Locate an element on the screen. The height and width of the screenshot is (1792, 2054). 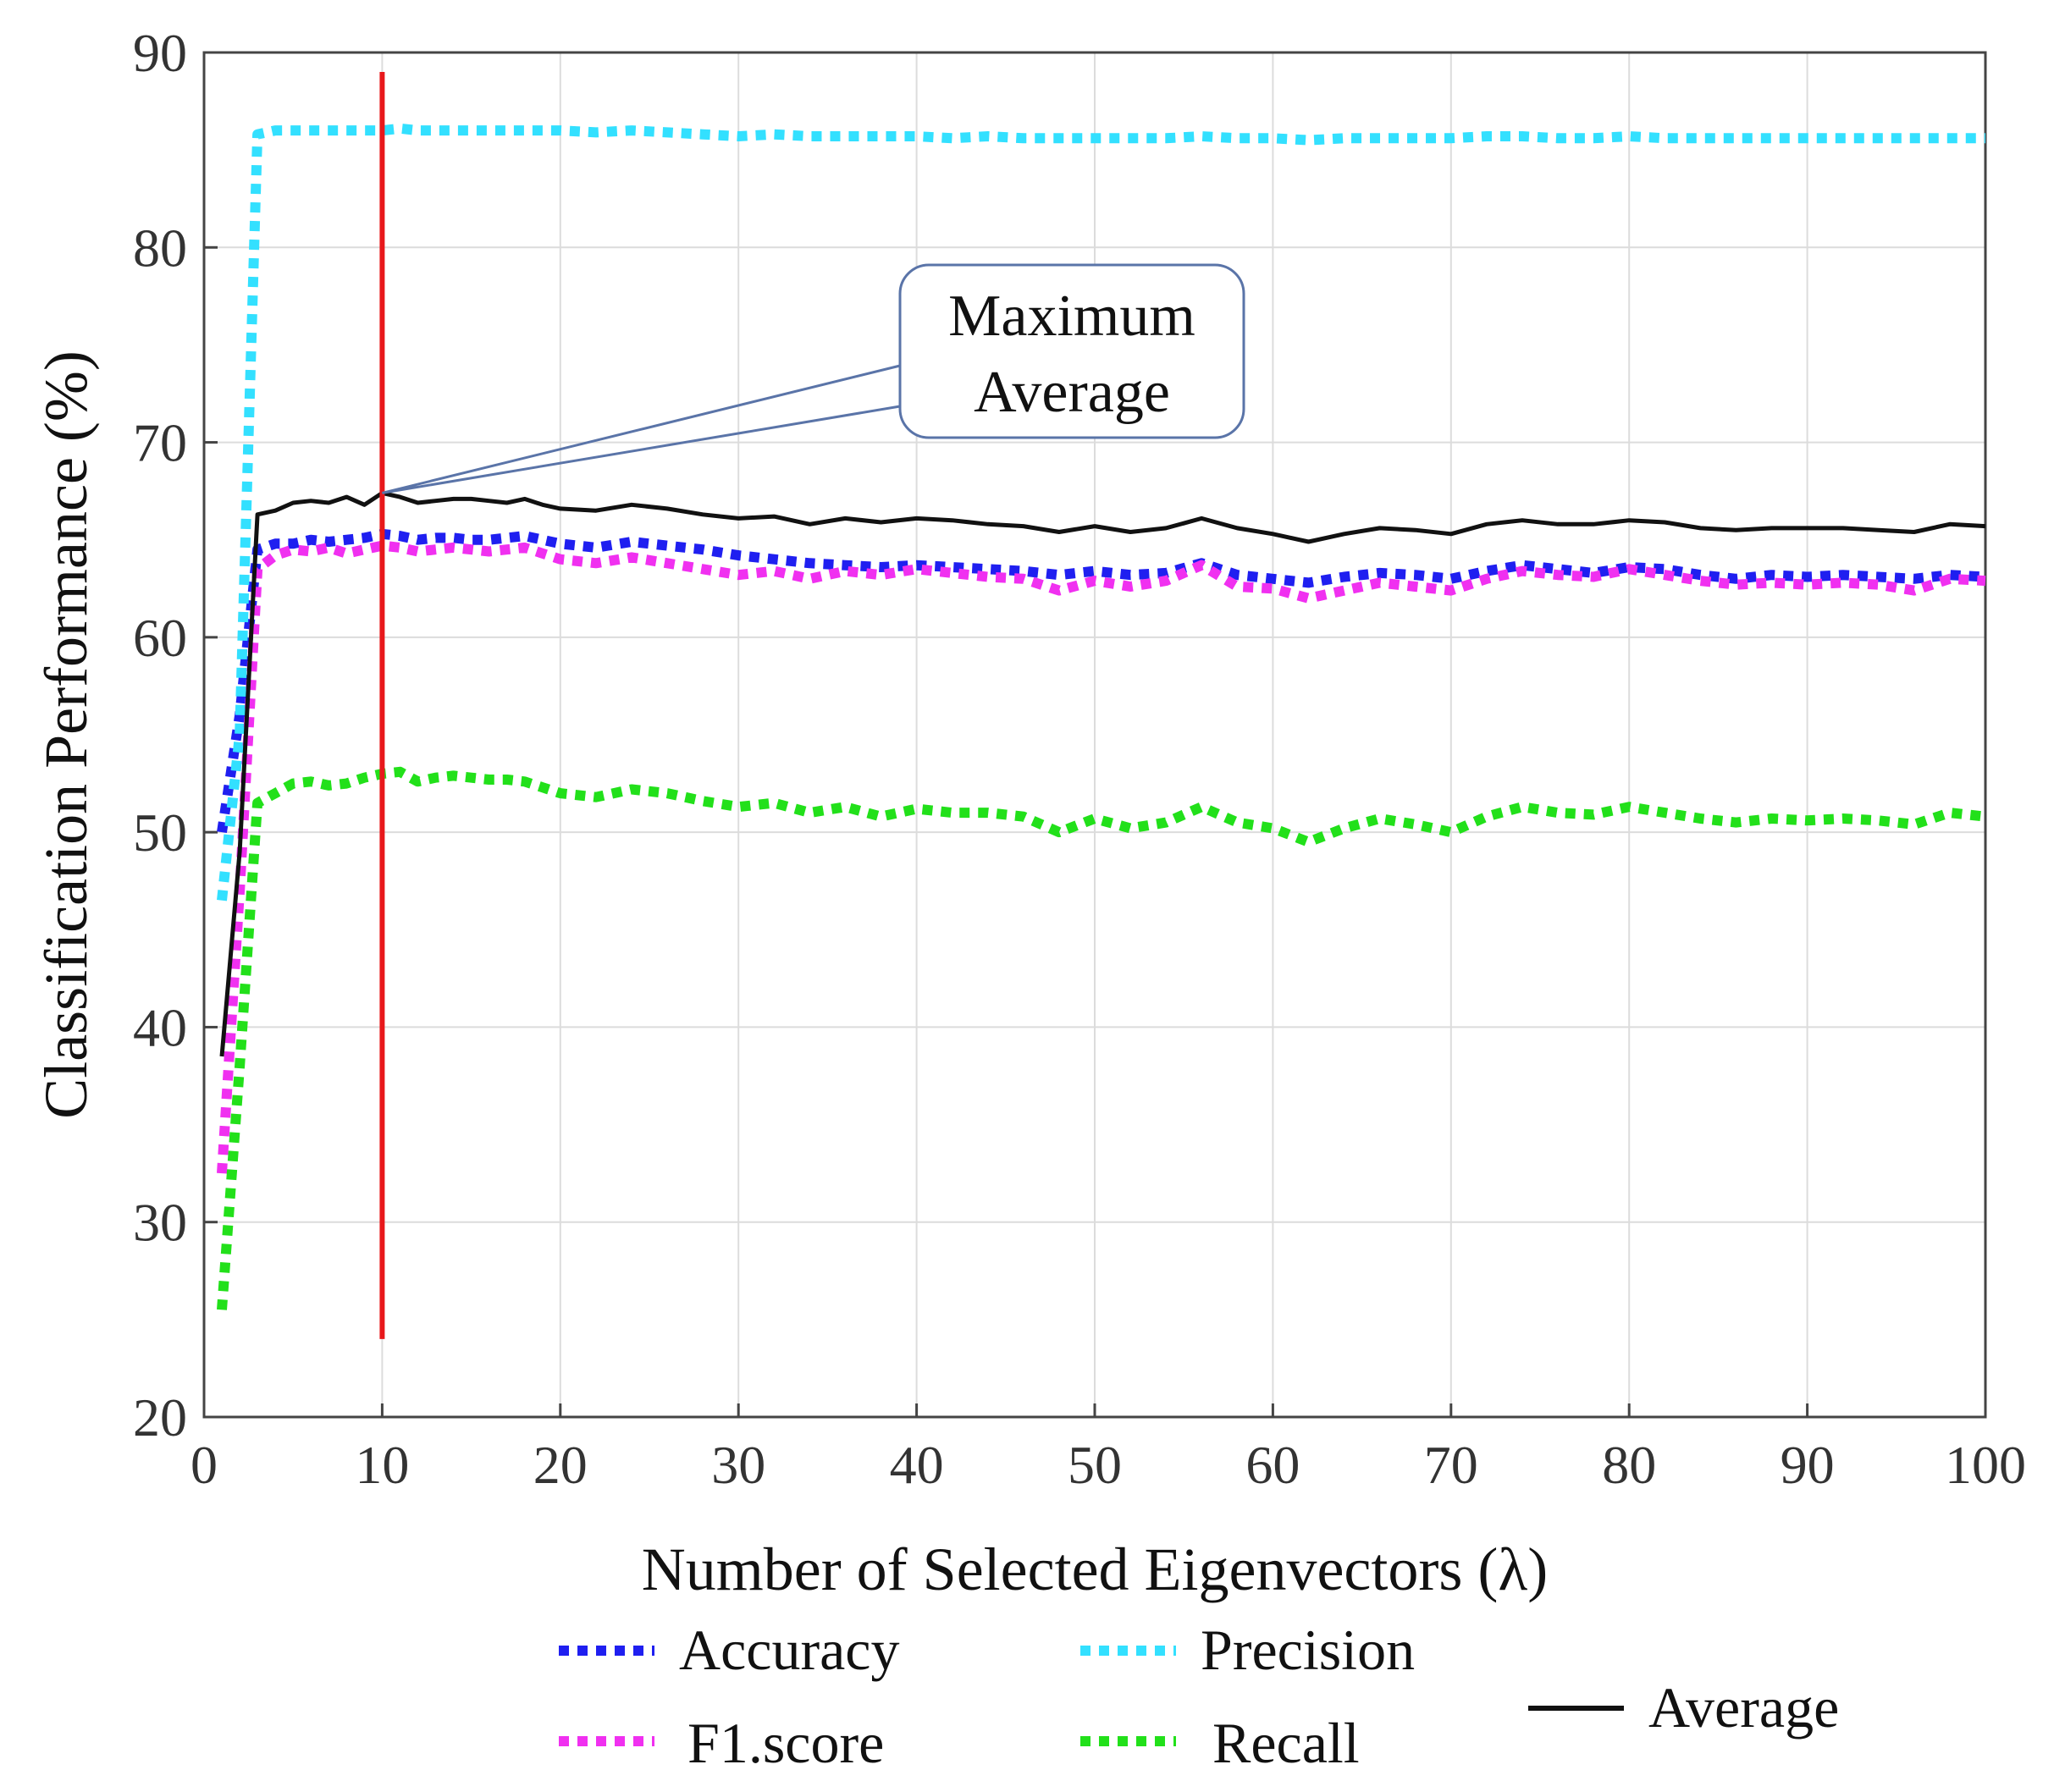
legend-item-recall: Recall is located at coordinates (1220, 1743).